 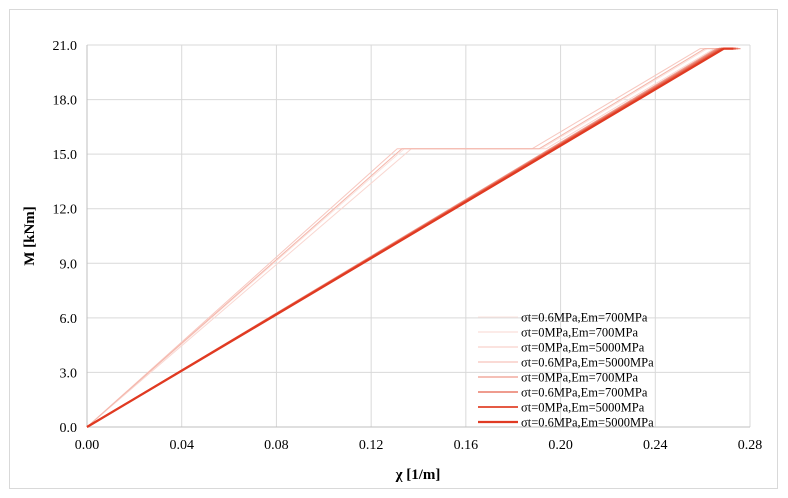 I want to click on y-tick-label: 9.0, so click(x=69, y=264).